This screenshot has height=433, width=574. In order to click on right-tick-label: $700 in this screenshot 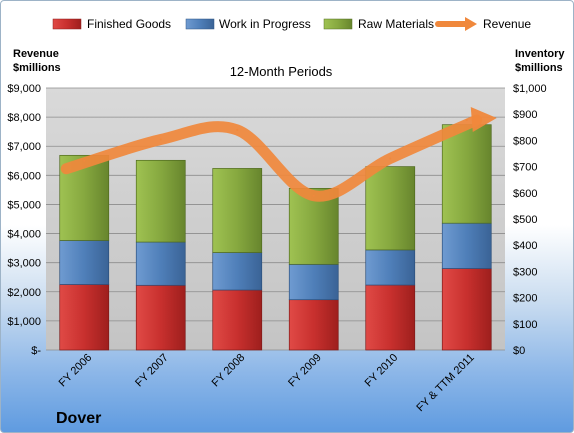, I will do `click(525, 168)`.